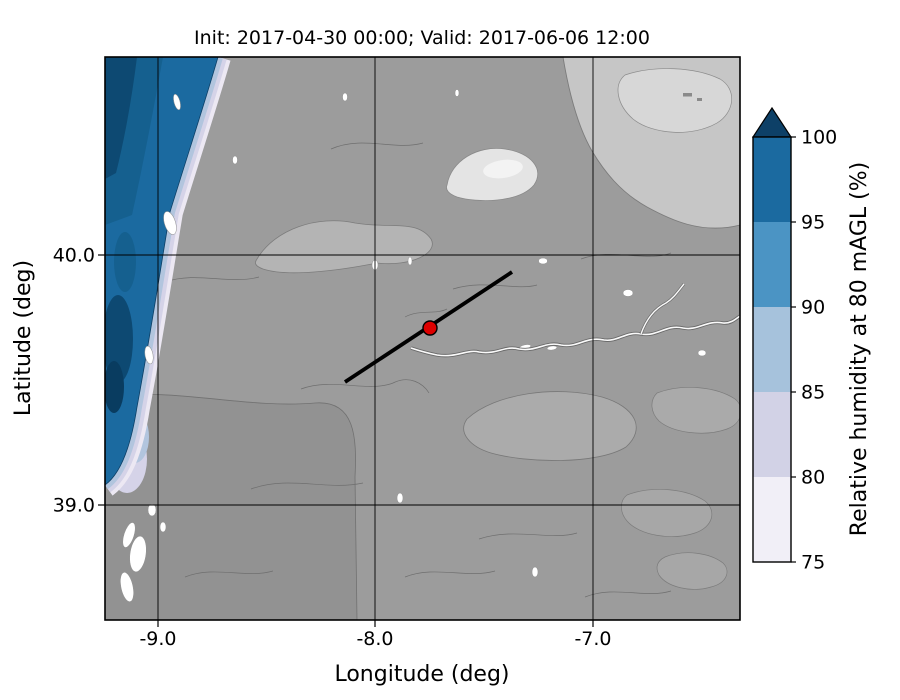 Image resolution: width=900 pixels, height=700 pixels. Describe the element at coordinates (813, 563) in the screenshot. I see `colorbar-tick-label: 75` at that location.